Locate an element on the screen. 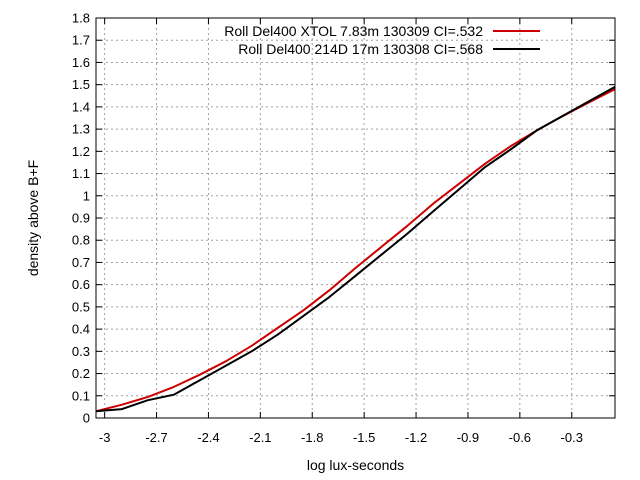  x-tick-label: -2.4 is located at coordinates (208, 437).